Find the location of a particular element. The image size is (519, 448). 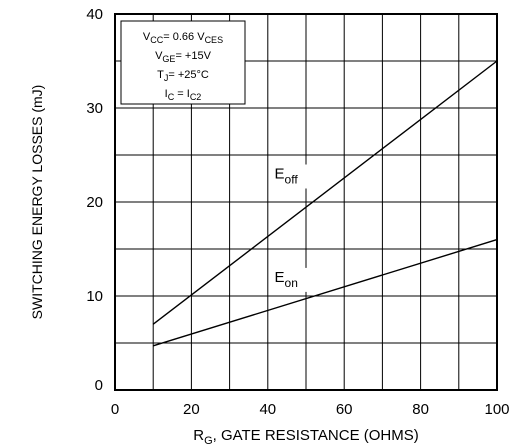

condition-line: VCC= 0.66 VCES is located at coordinates (183, 38).